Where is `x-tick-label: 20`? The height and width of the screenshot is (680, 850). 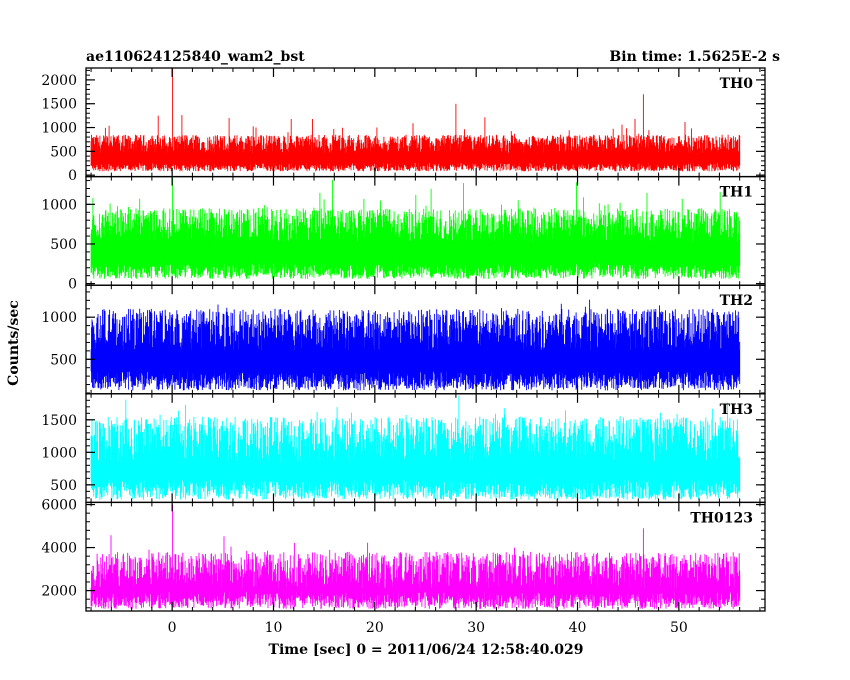 x-tick-label: 20 is located at coordinates (375, 628).